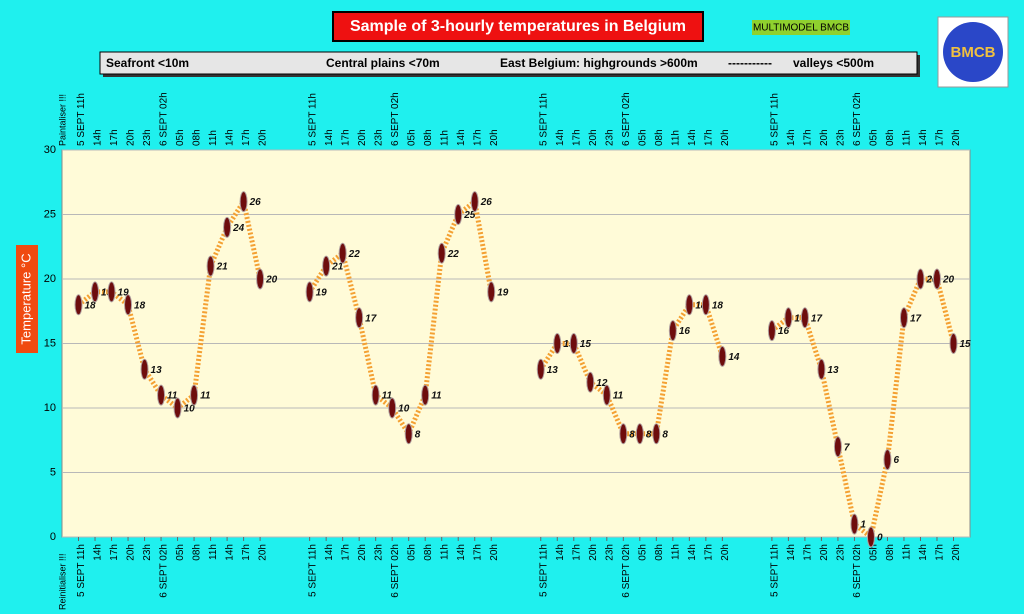 This screenshot has height=614, width=1024. What do you see at coordinates (62, 581) in the screenshot?
I see `reset-button: Reinitialiser !!!` at bounding box center [62, 581].